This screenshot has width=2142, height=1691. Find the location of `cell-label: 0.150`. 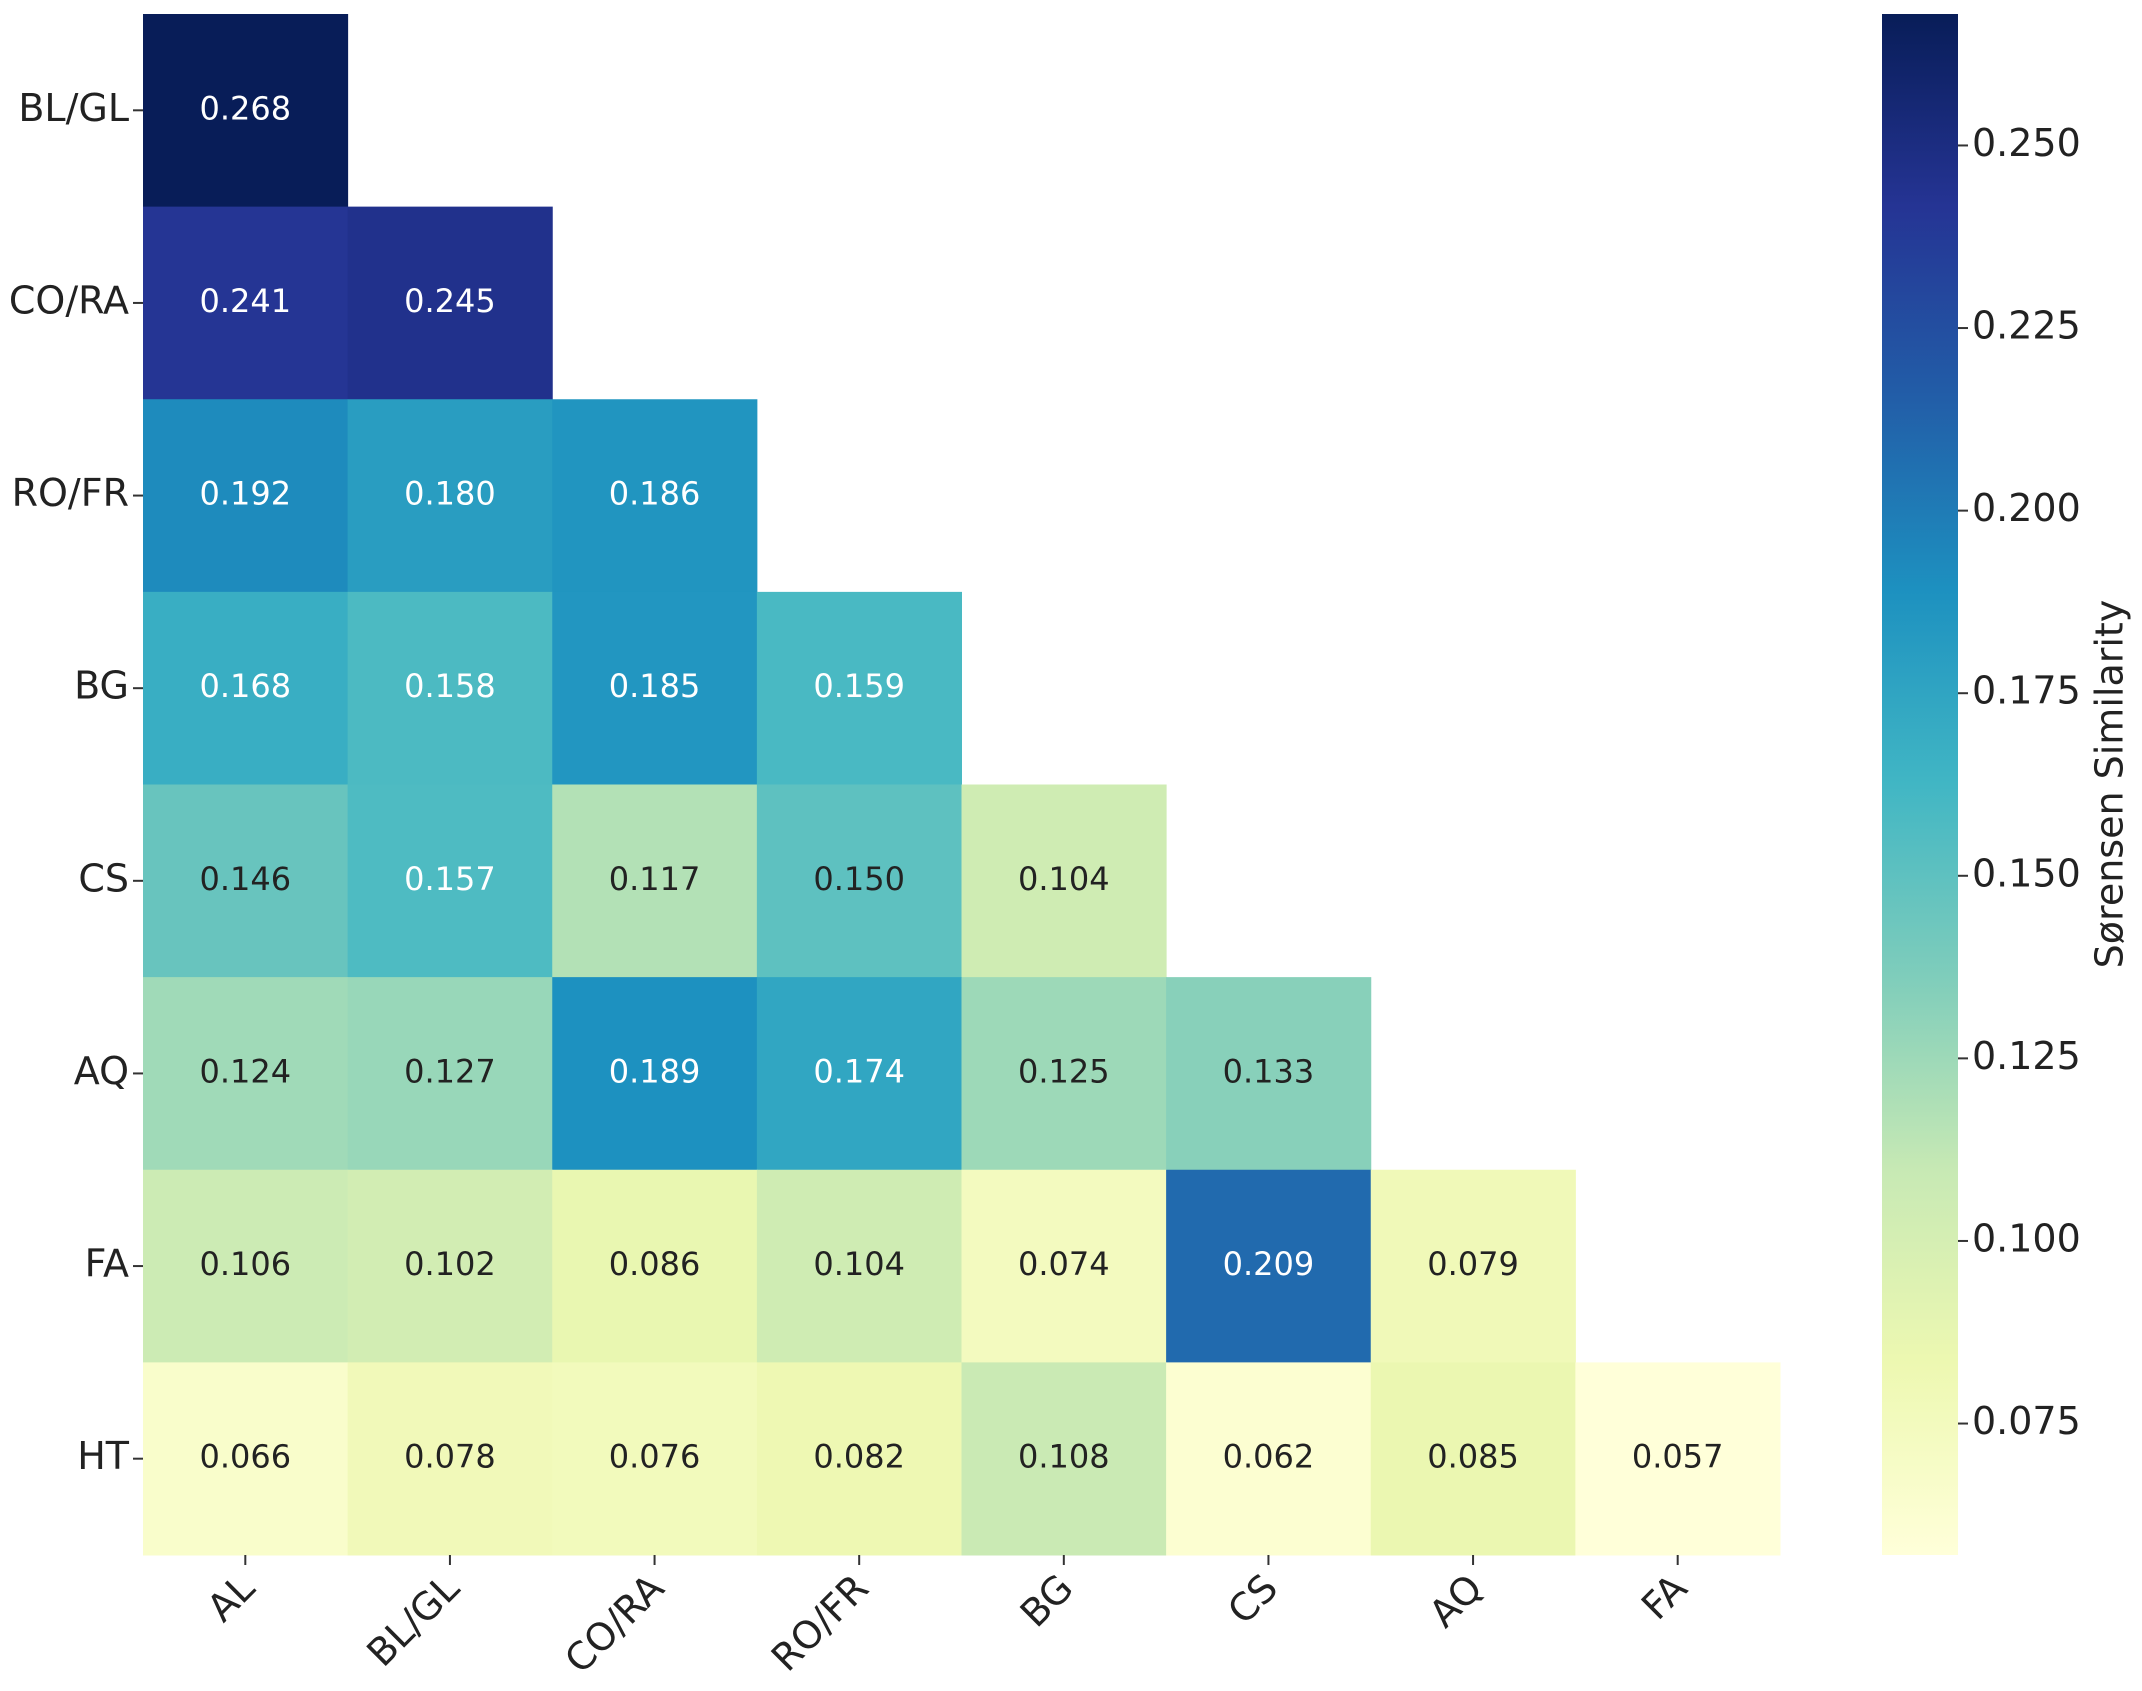

cell-label: 0.150 is located at coordinates (859, 879).